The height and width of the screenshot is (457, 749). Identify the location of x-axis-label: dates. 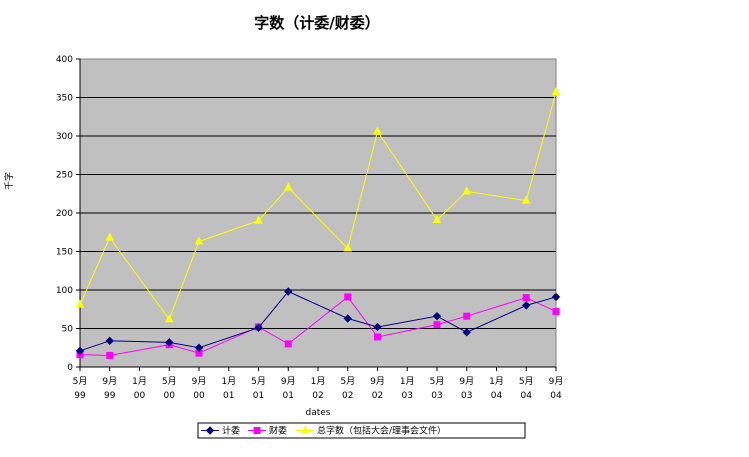
(318, 413).